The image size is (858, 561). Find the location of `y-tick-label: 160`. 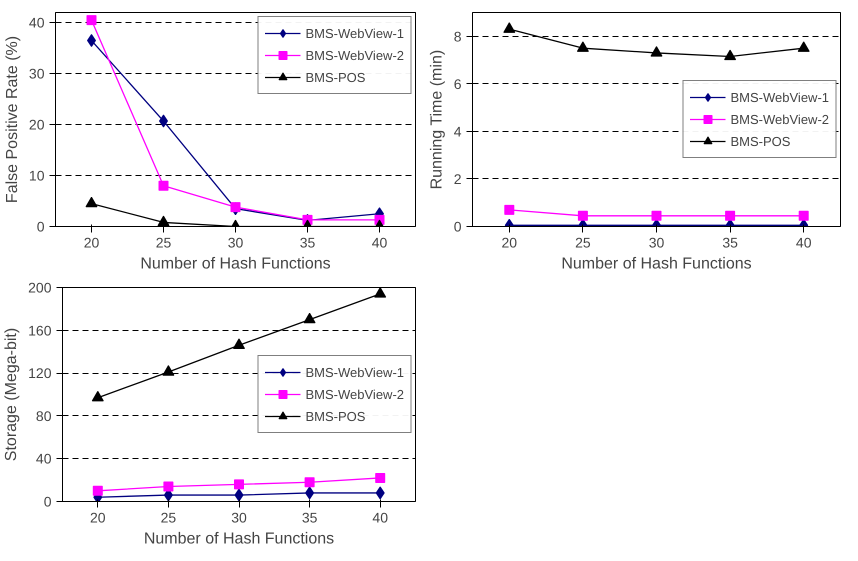

y-tick-label: 160 is located at coordinates (40, 330).